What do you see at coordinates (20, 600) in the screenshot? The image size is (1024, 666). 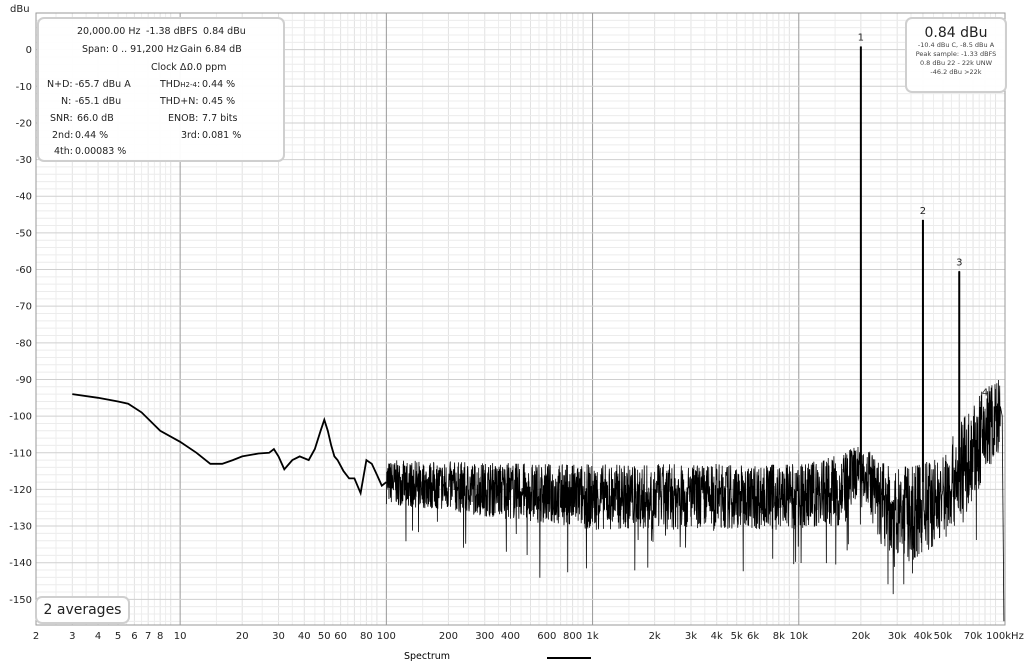 I see `y-tick-label: -150` at bounding box center [20, 600].